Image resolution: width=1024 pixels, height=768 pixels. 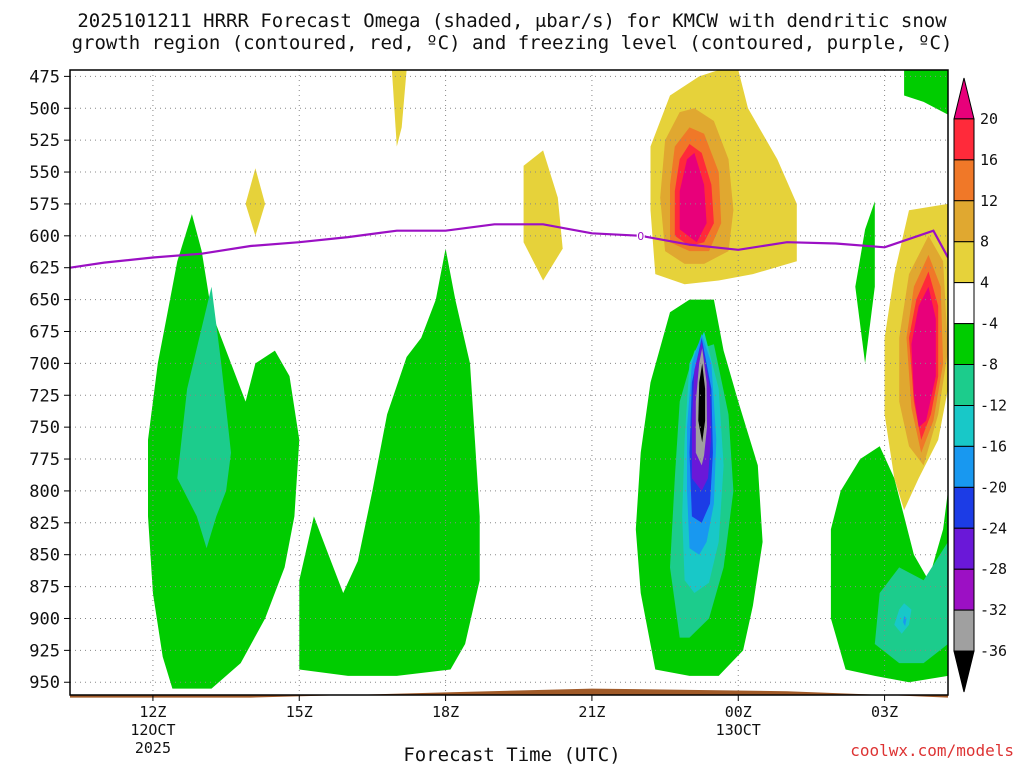 I want to click on omega-region-magenta-right, so click(x=923, y=357).